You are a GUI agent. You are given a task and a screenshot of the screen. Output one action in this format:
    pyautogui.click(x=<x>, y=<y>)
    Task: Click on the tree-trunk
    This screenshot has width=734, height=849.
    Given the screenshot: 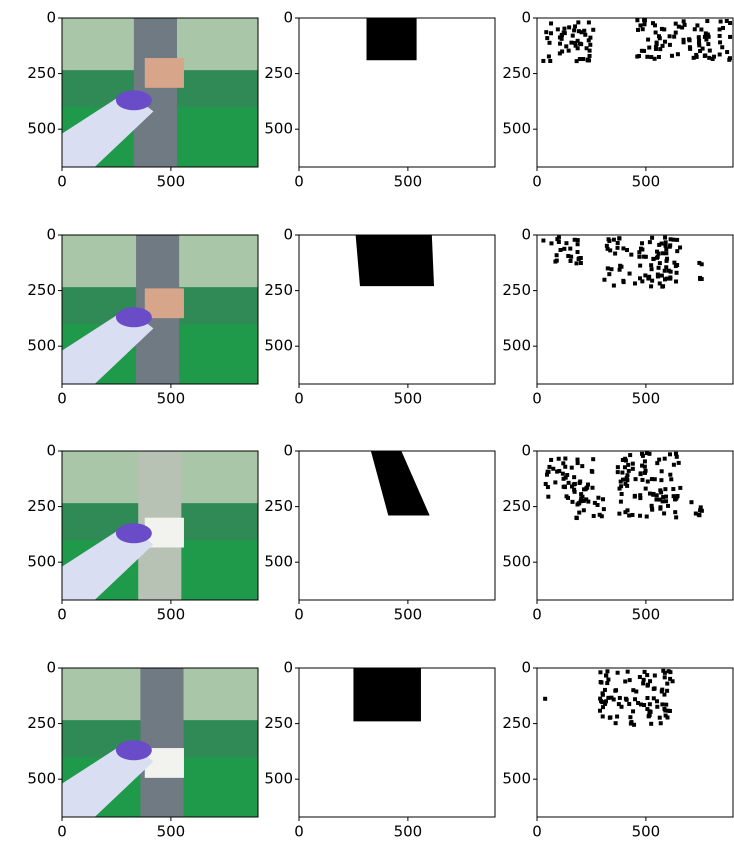 What is the action you would take?
    pyautogui.click(x=162, y=742)
    